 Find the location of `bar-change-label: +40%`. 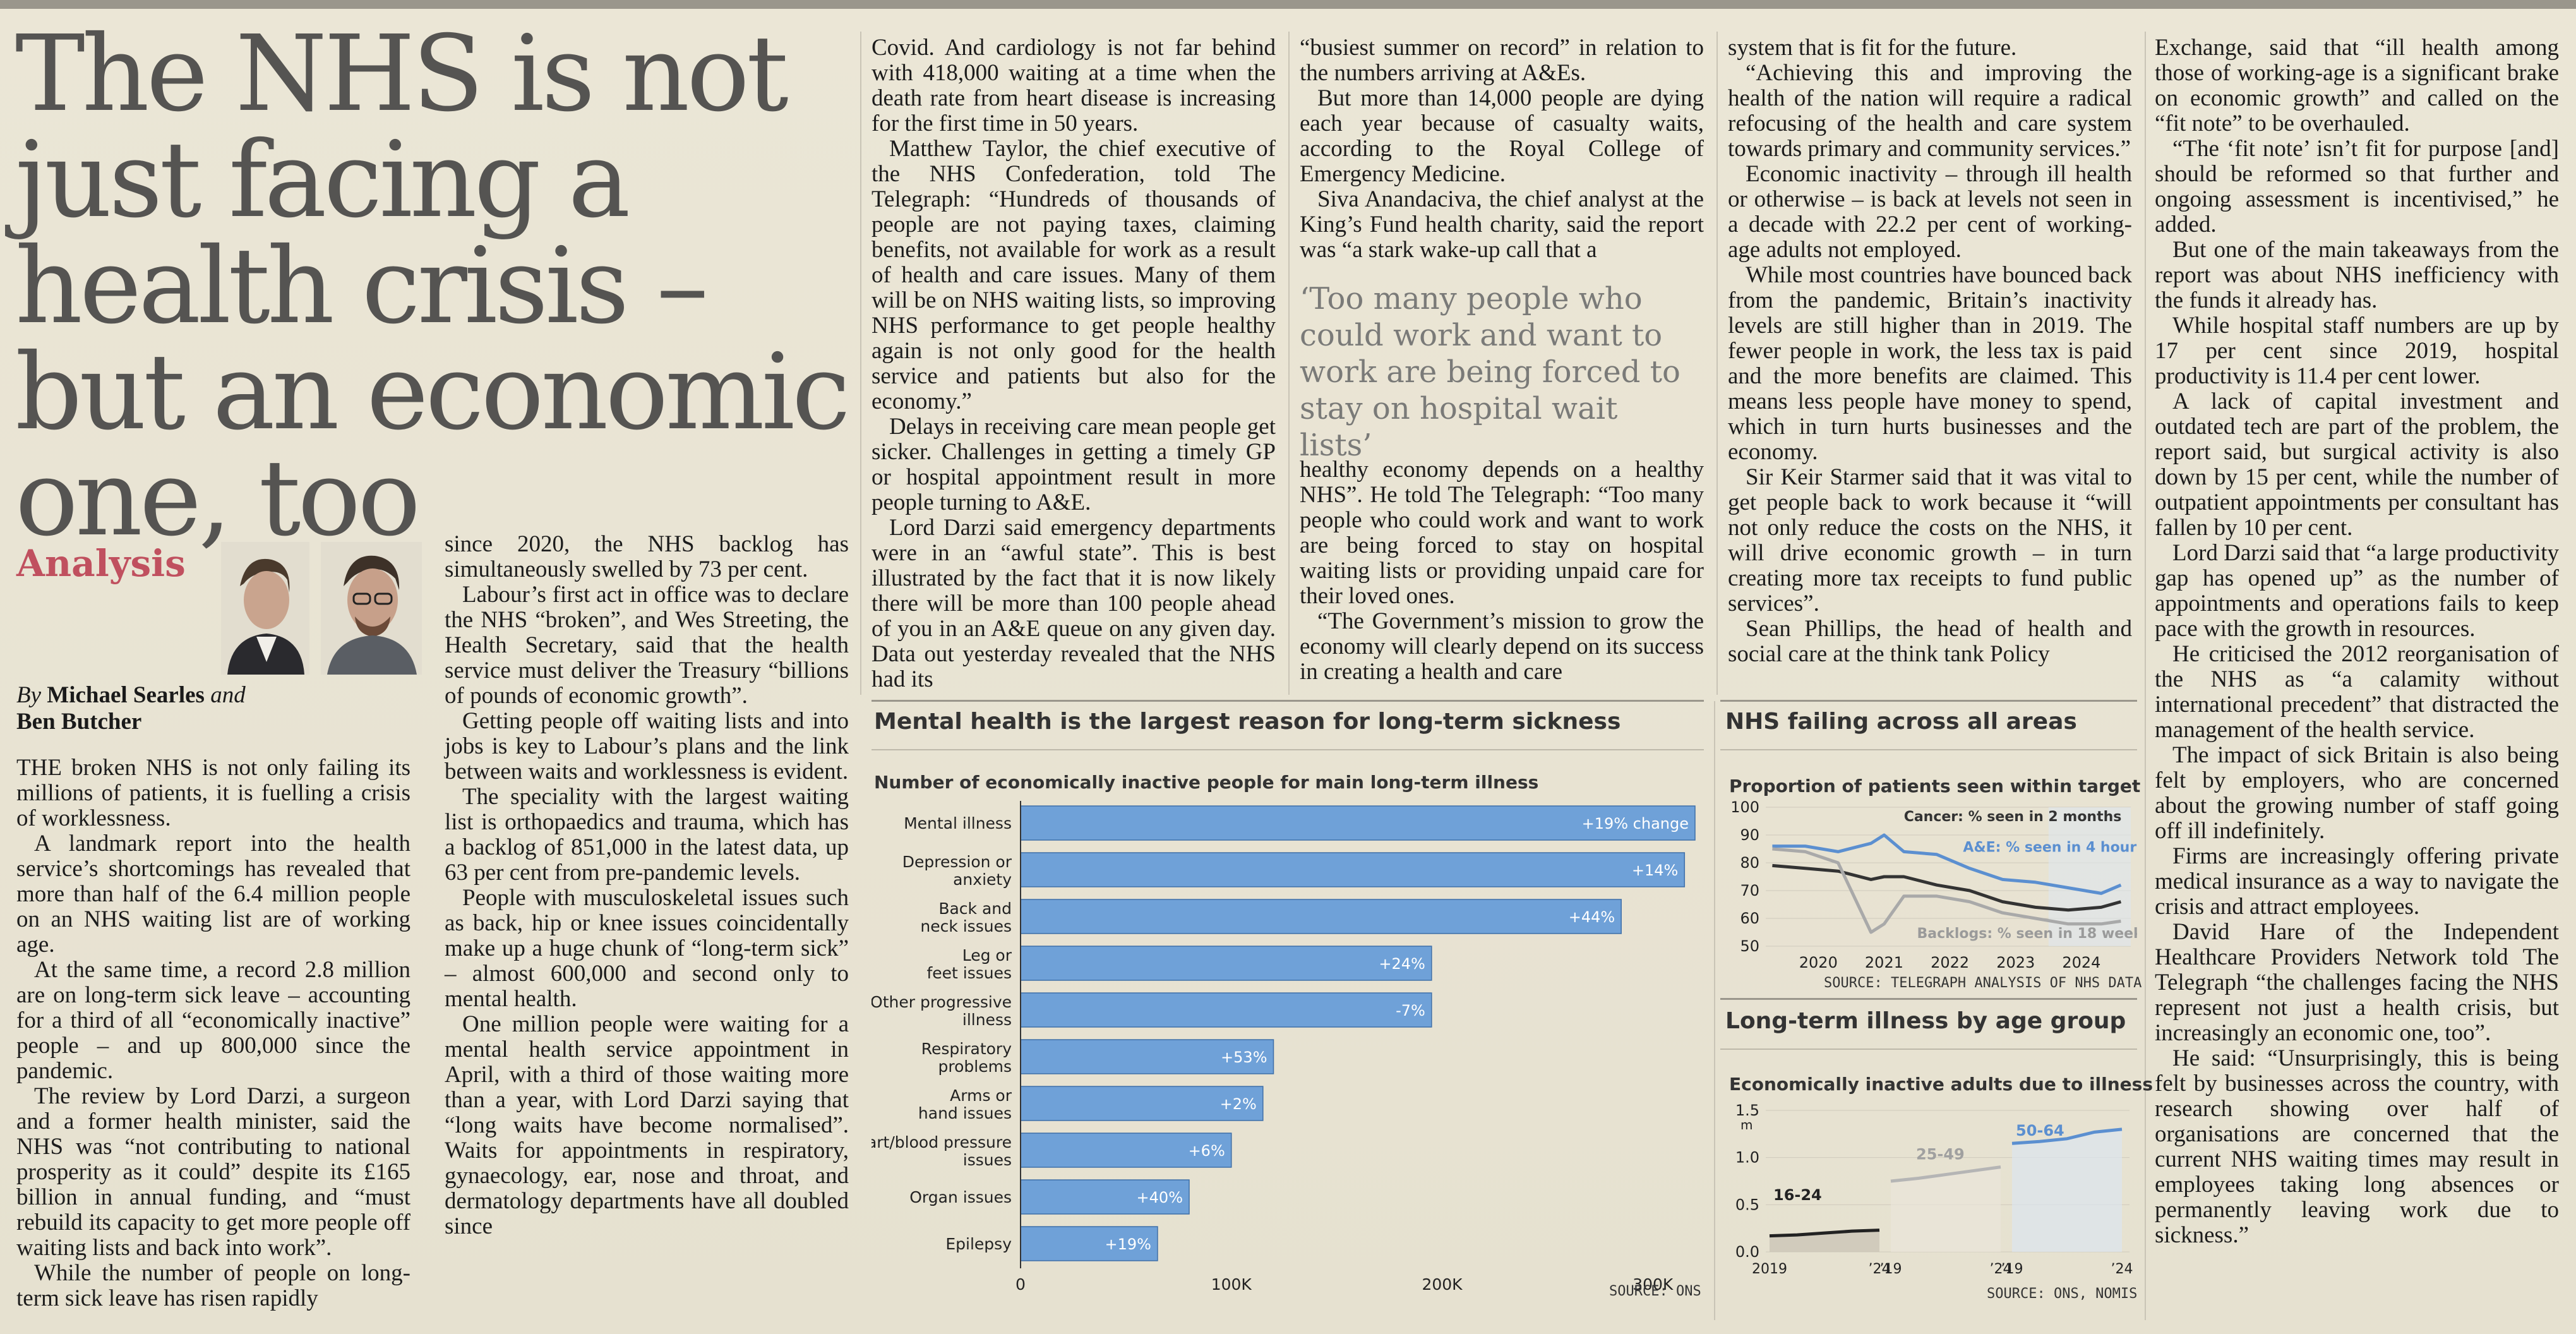

bar-change-label: +40% is located at coordinates (1160, 1197).